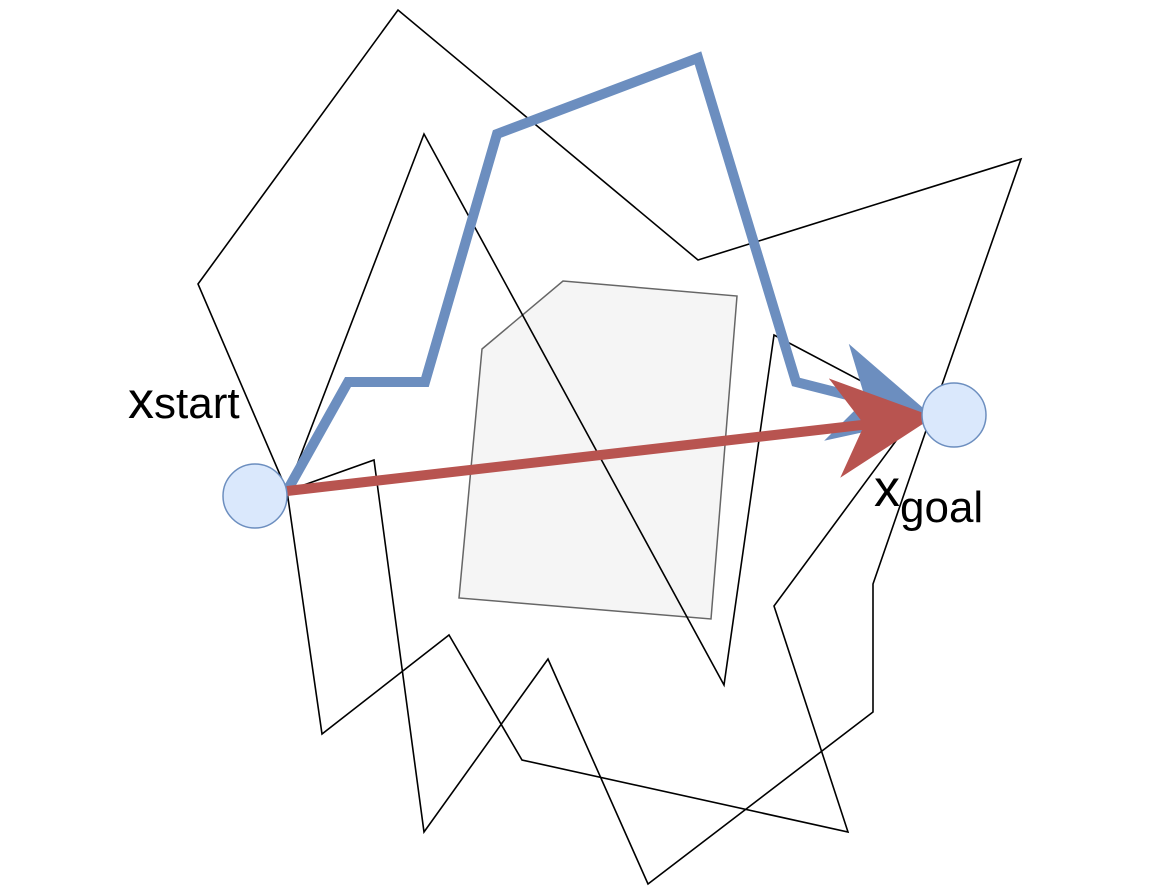 Image resolution: width=1162 pixels, height=891 pixels. Describe the element at coordinates (255, 496) in the screenshot. I see `start-node` at that location.